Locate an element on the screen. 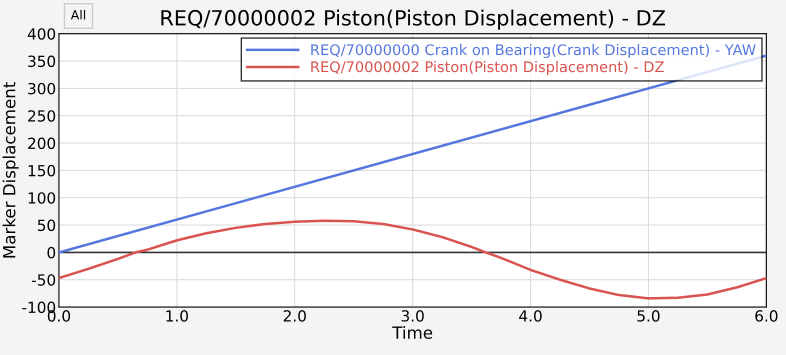 The width and height of the screenshot is (786, 355). y-tick-label: 250 is located at coordinates (42, 116).